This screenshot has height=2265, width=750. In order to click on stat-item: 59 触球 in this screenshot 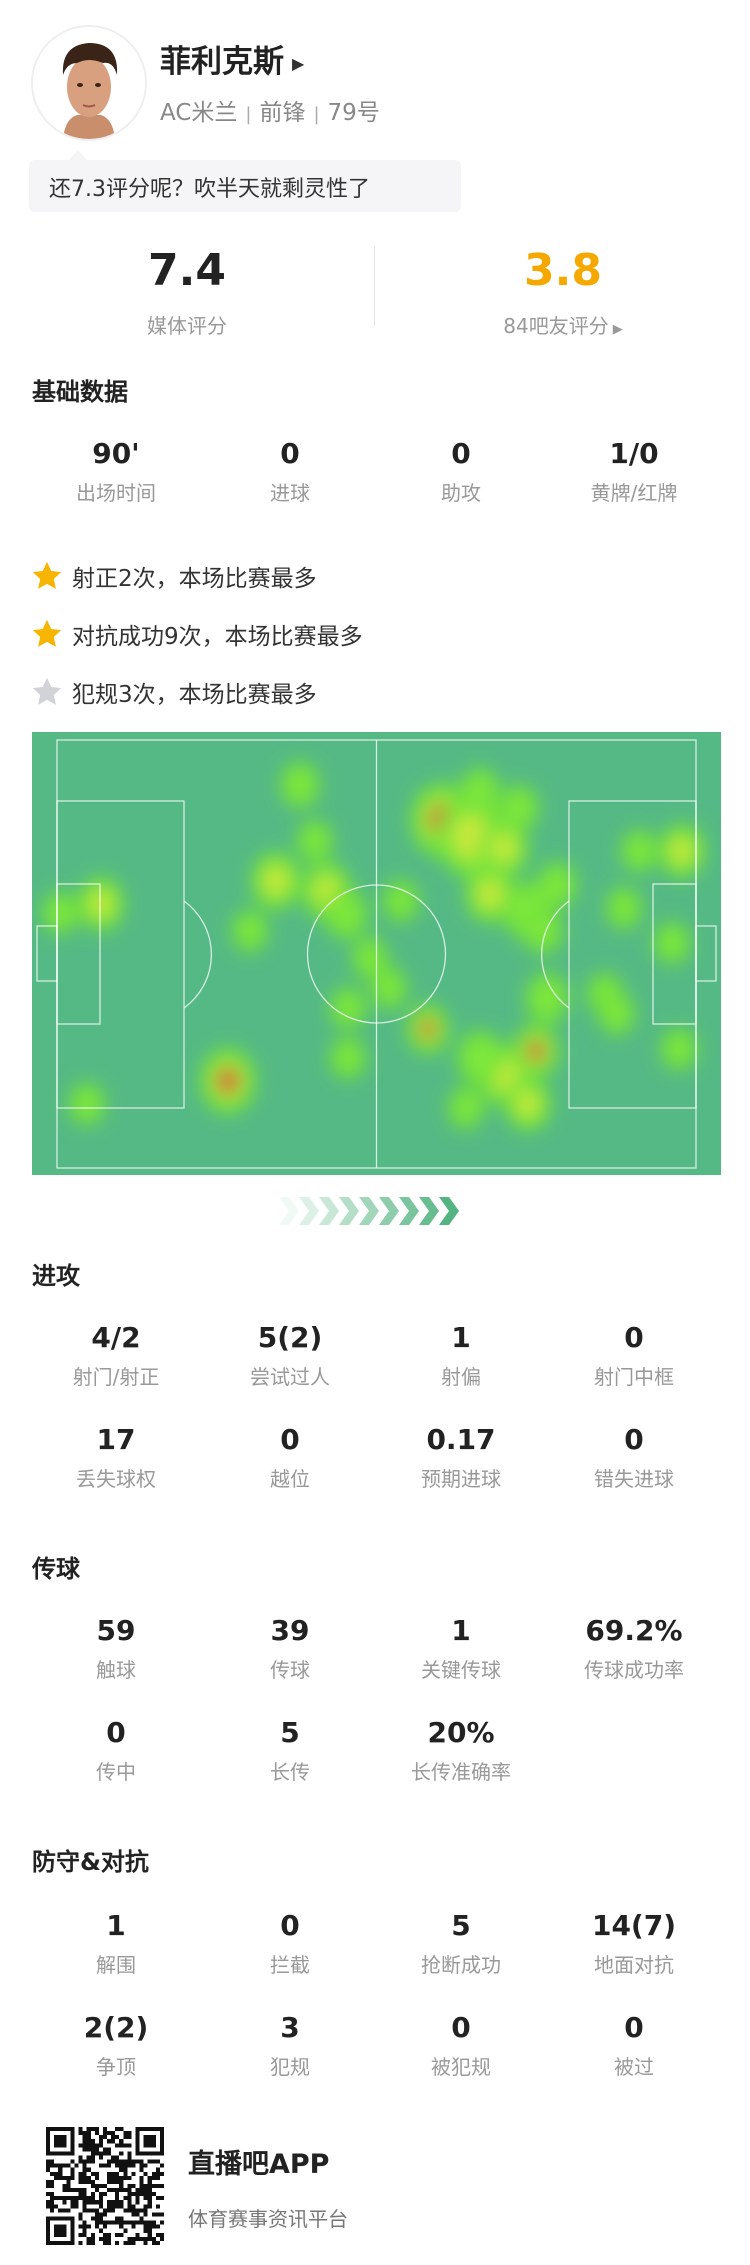, I will do `click(116, 1648)`.